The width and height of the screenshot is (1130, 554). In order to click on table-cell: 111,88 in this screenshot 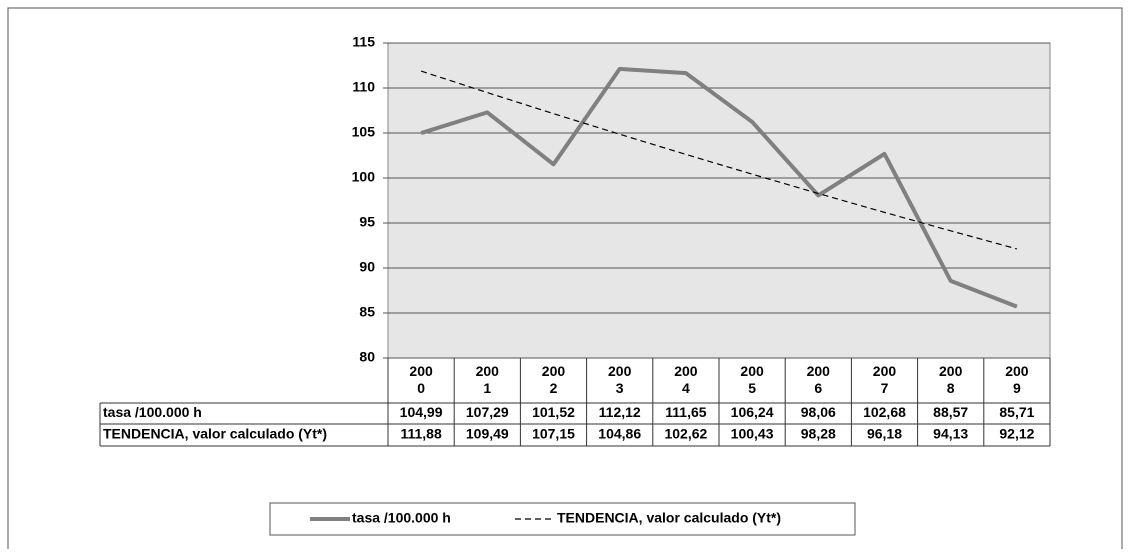, I will do `click(420, 434)`.